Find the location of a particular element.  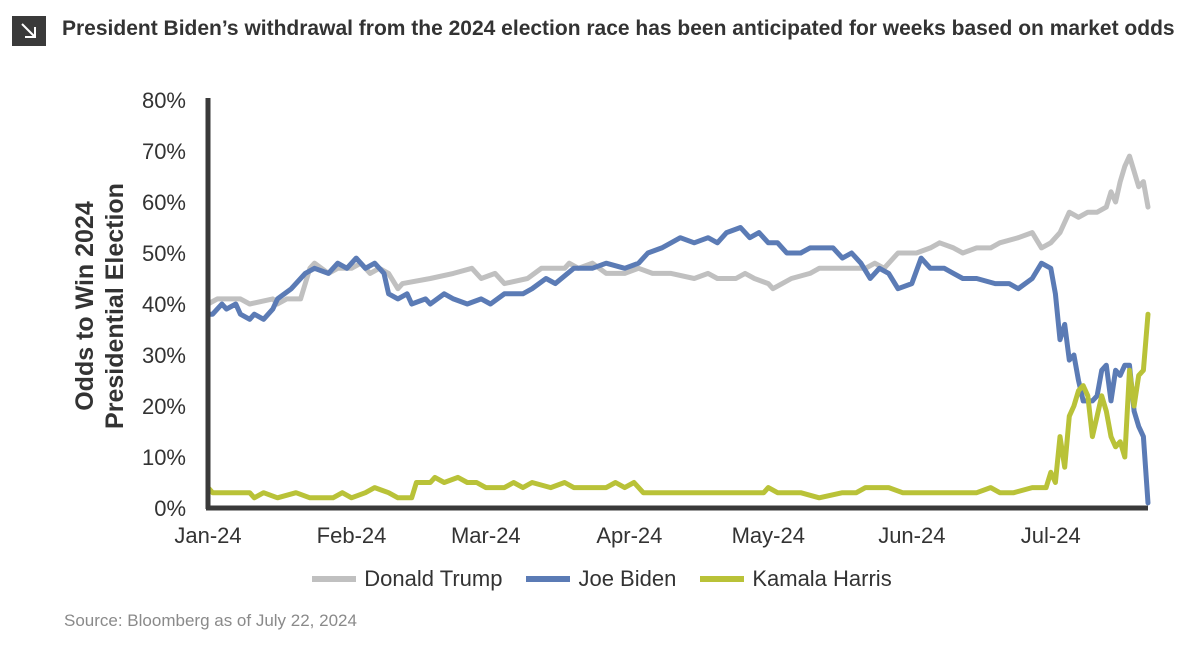

legend-swatch-biden is located at coordinates (548, 579).